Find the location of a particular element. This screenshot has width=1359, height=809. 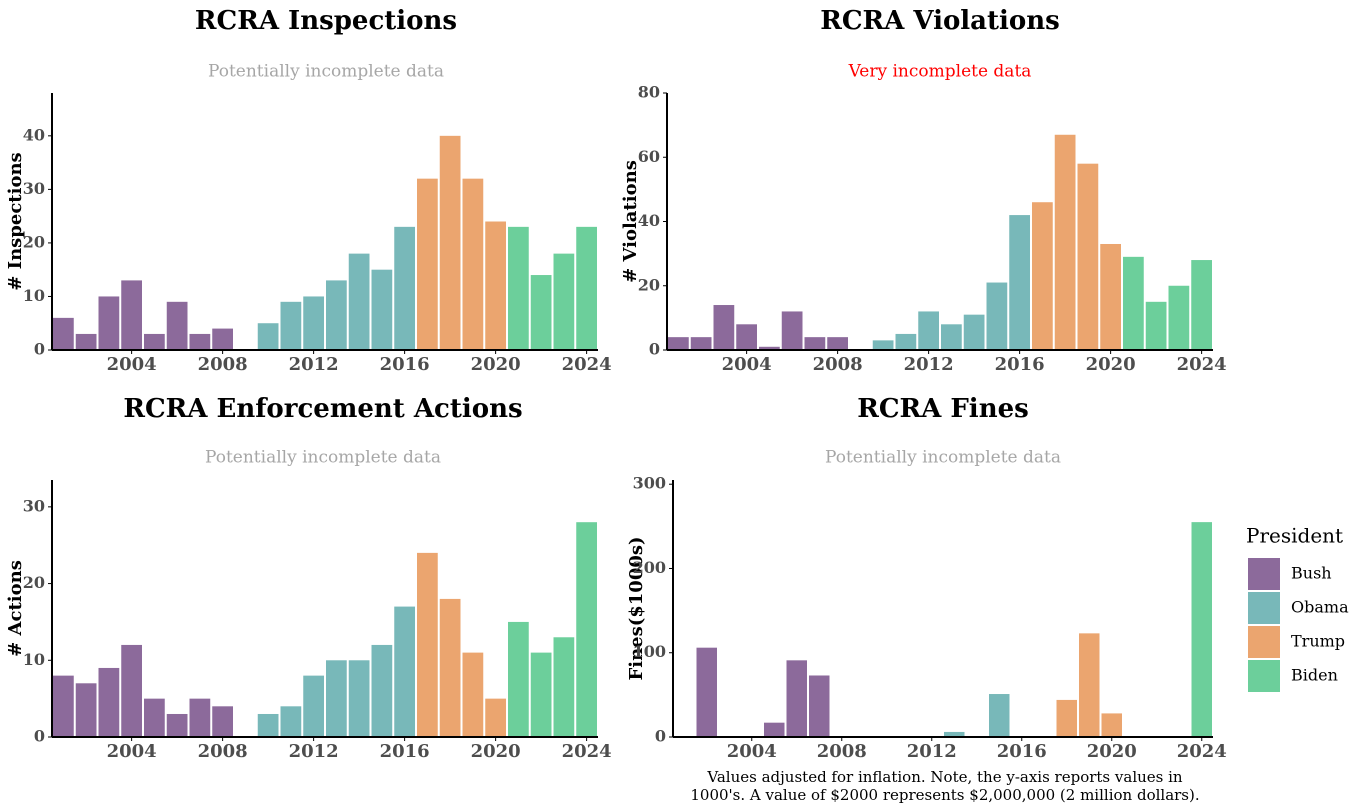

y-tick-label: 60 is located at coordinates (649, 156).